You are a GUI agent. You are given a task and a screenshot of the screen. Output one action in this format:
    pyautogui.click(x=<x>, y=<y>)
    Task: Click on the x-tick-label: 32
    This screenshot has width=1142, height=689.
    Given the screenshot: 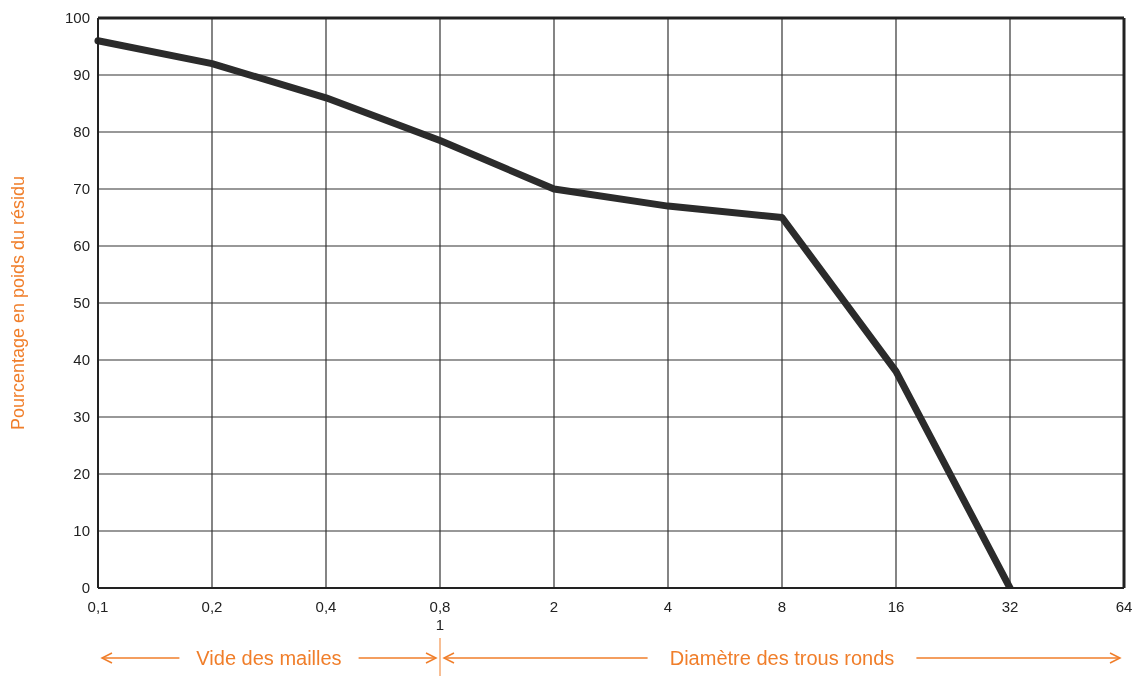 What is the action you would take?
    pyautogui.click(x=1010, y=606)
    